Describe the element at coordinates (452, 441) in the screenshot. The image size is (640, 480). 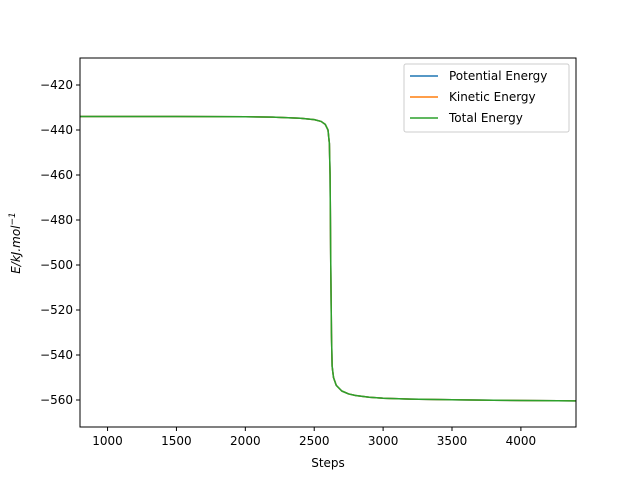
I see `x-tick-label: 3500` at that location.